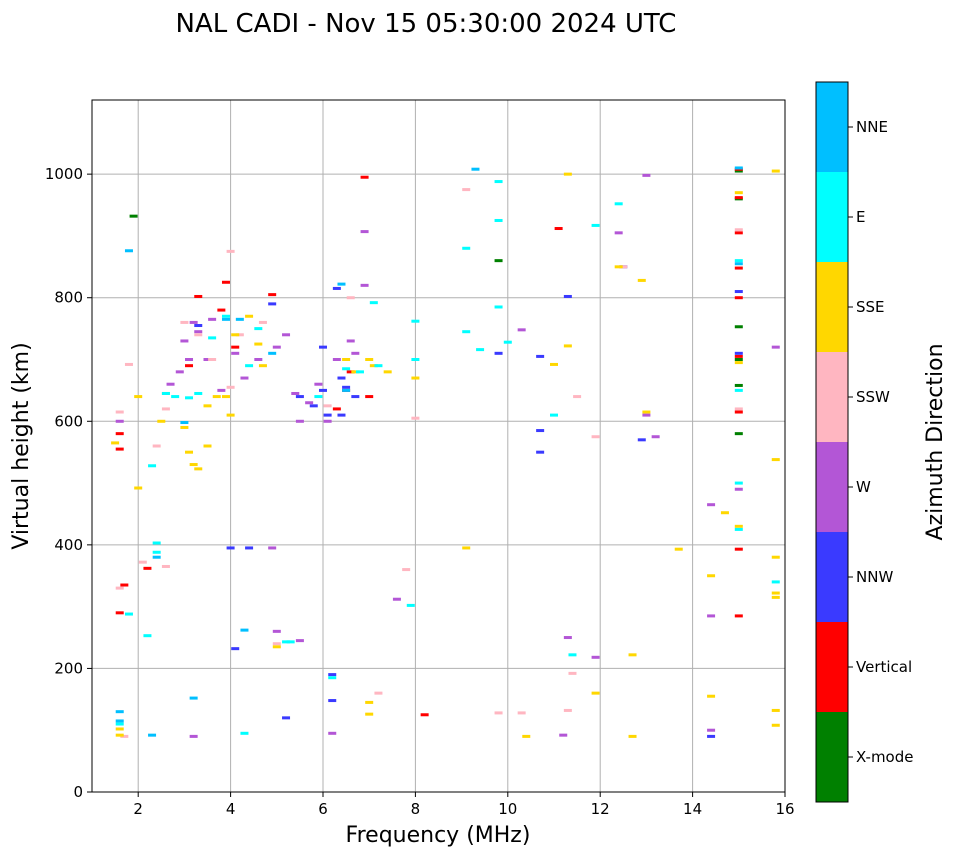  I want to click on colorbar-tick-label: NNW, so click(874, 577).